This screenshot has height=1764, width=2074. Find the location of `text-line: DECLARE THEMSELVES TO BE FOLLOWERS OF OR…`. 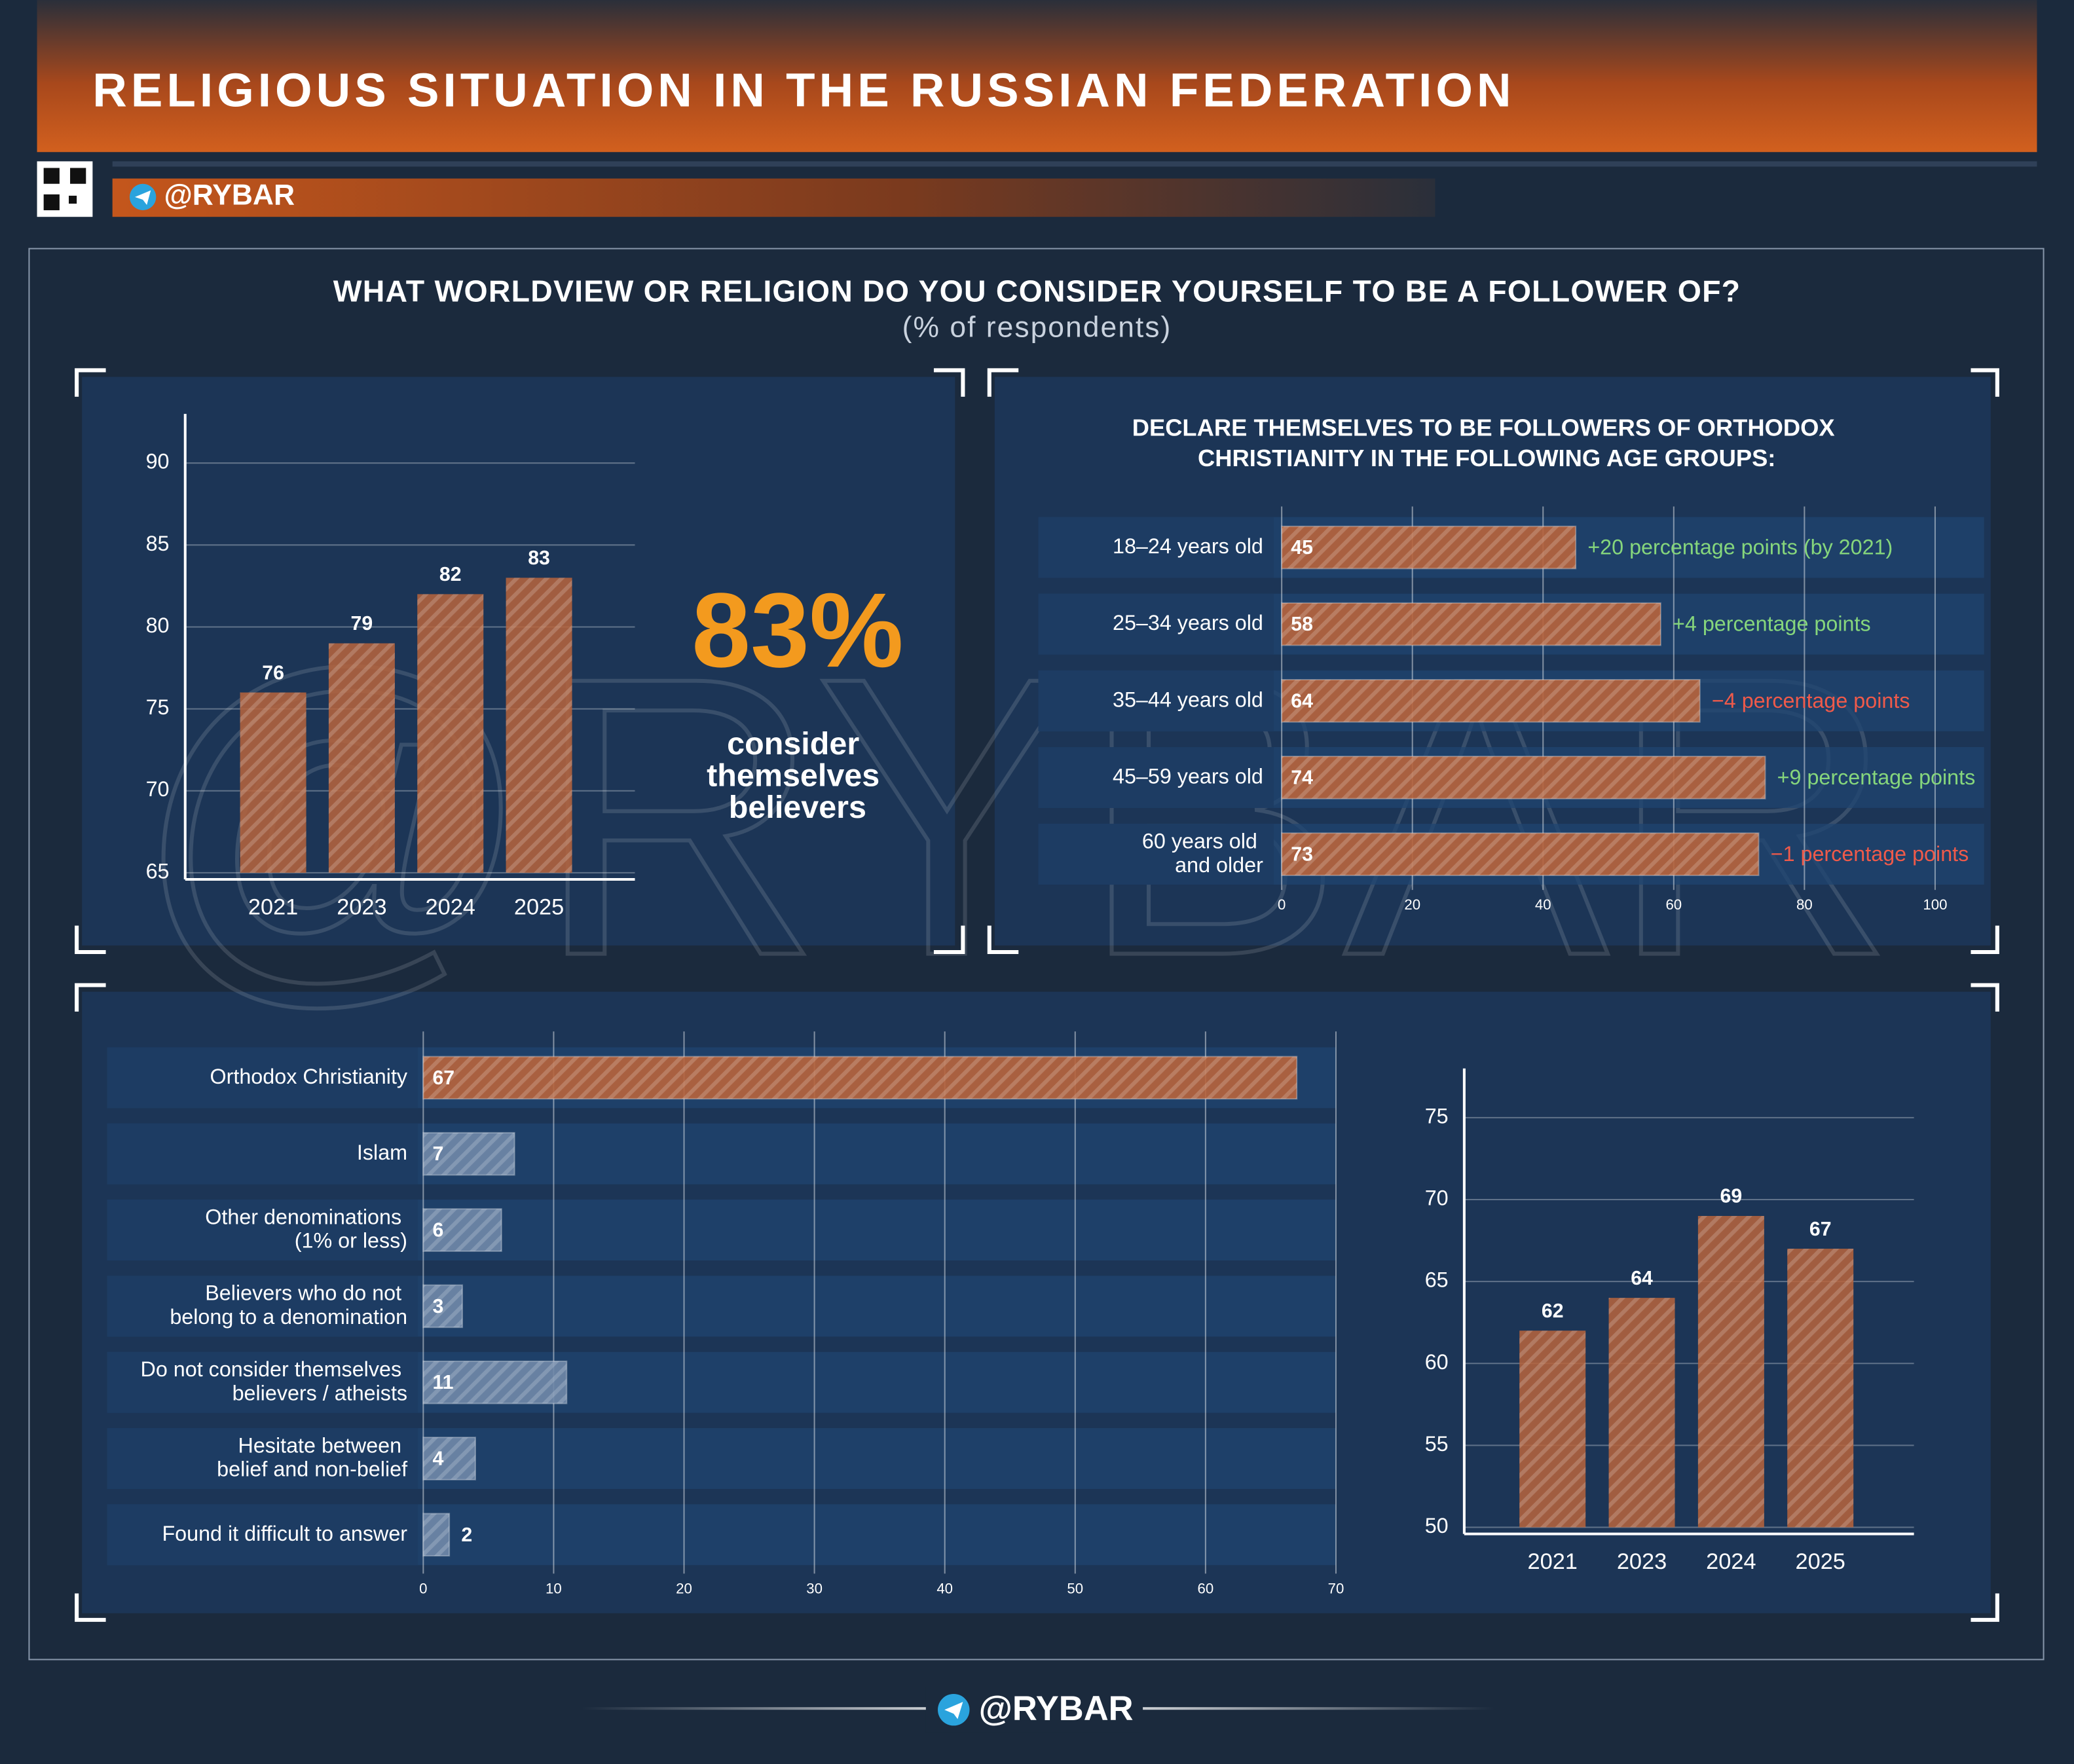

text-line: DECLARE THEMSELVES TO BE FOLLOWERS OF OR… is located at coordinates (1487, 427).